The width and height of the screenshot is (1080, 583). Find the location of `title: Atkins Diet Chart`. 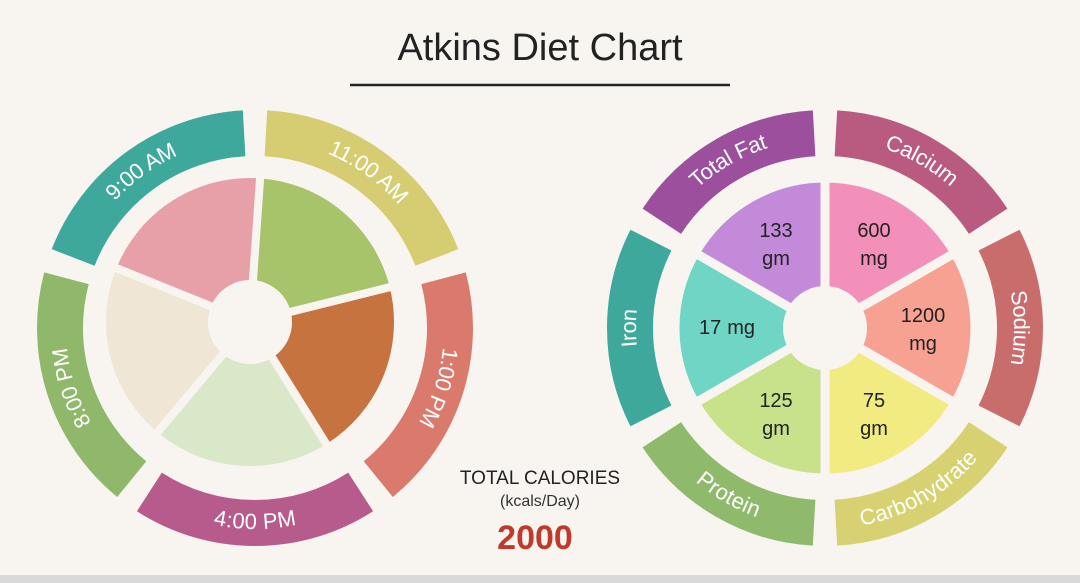

title: Atkins Diet Chart is located at coordinates (540, 48).